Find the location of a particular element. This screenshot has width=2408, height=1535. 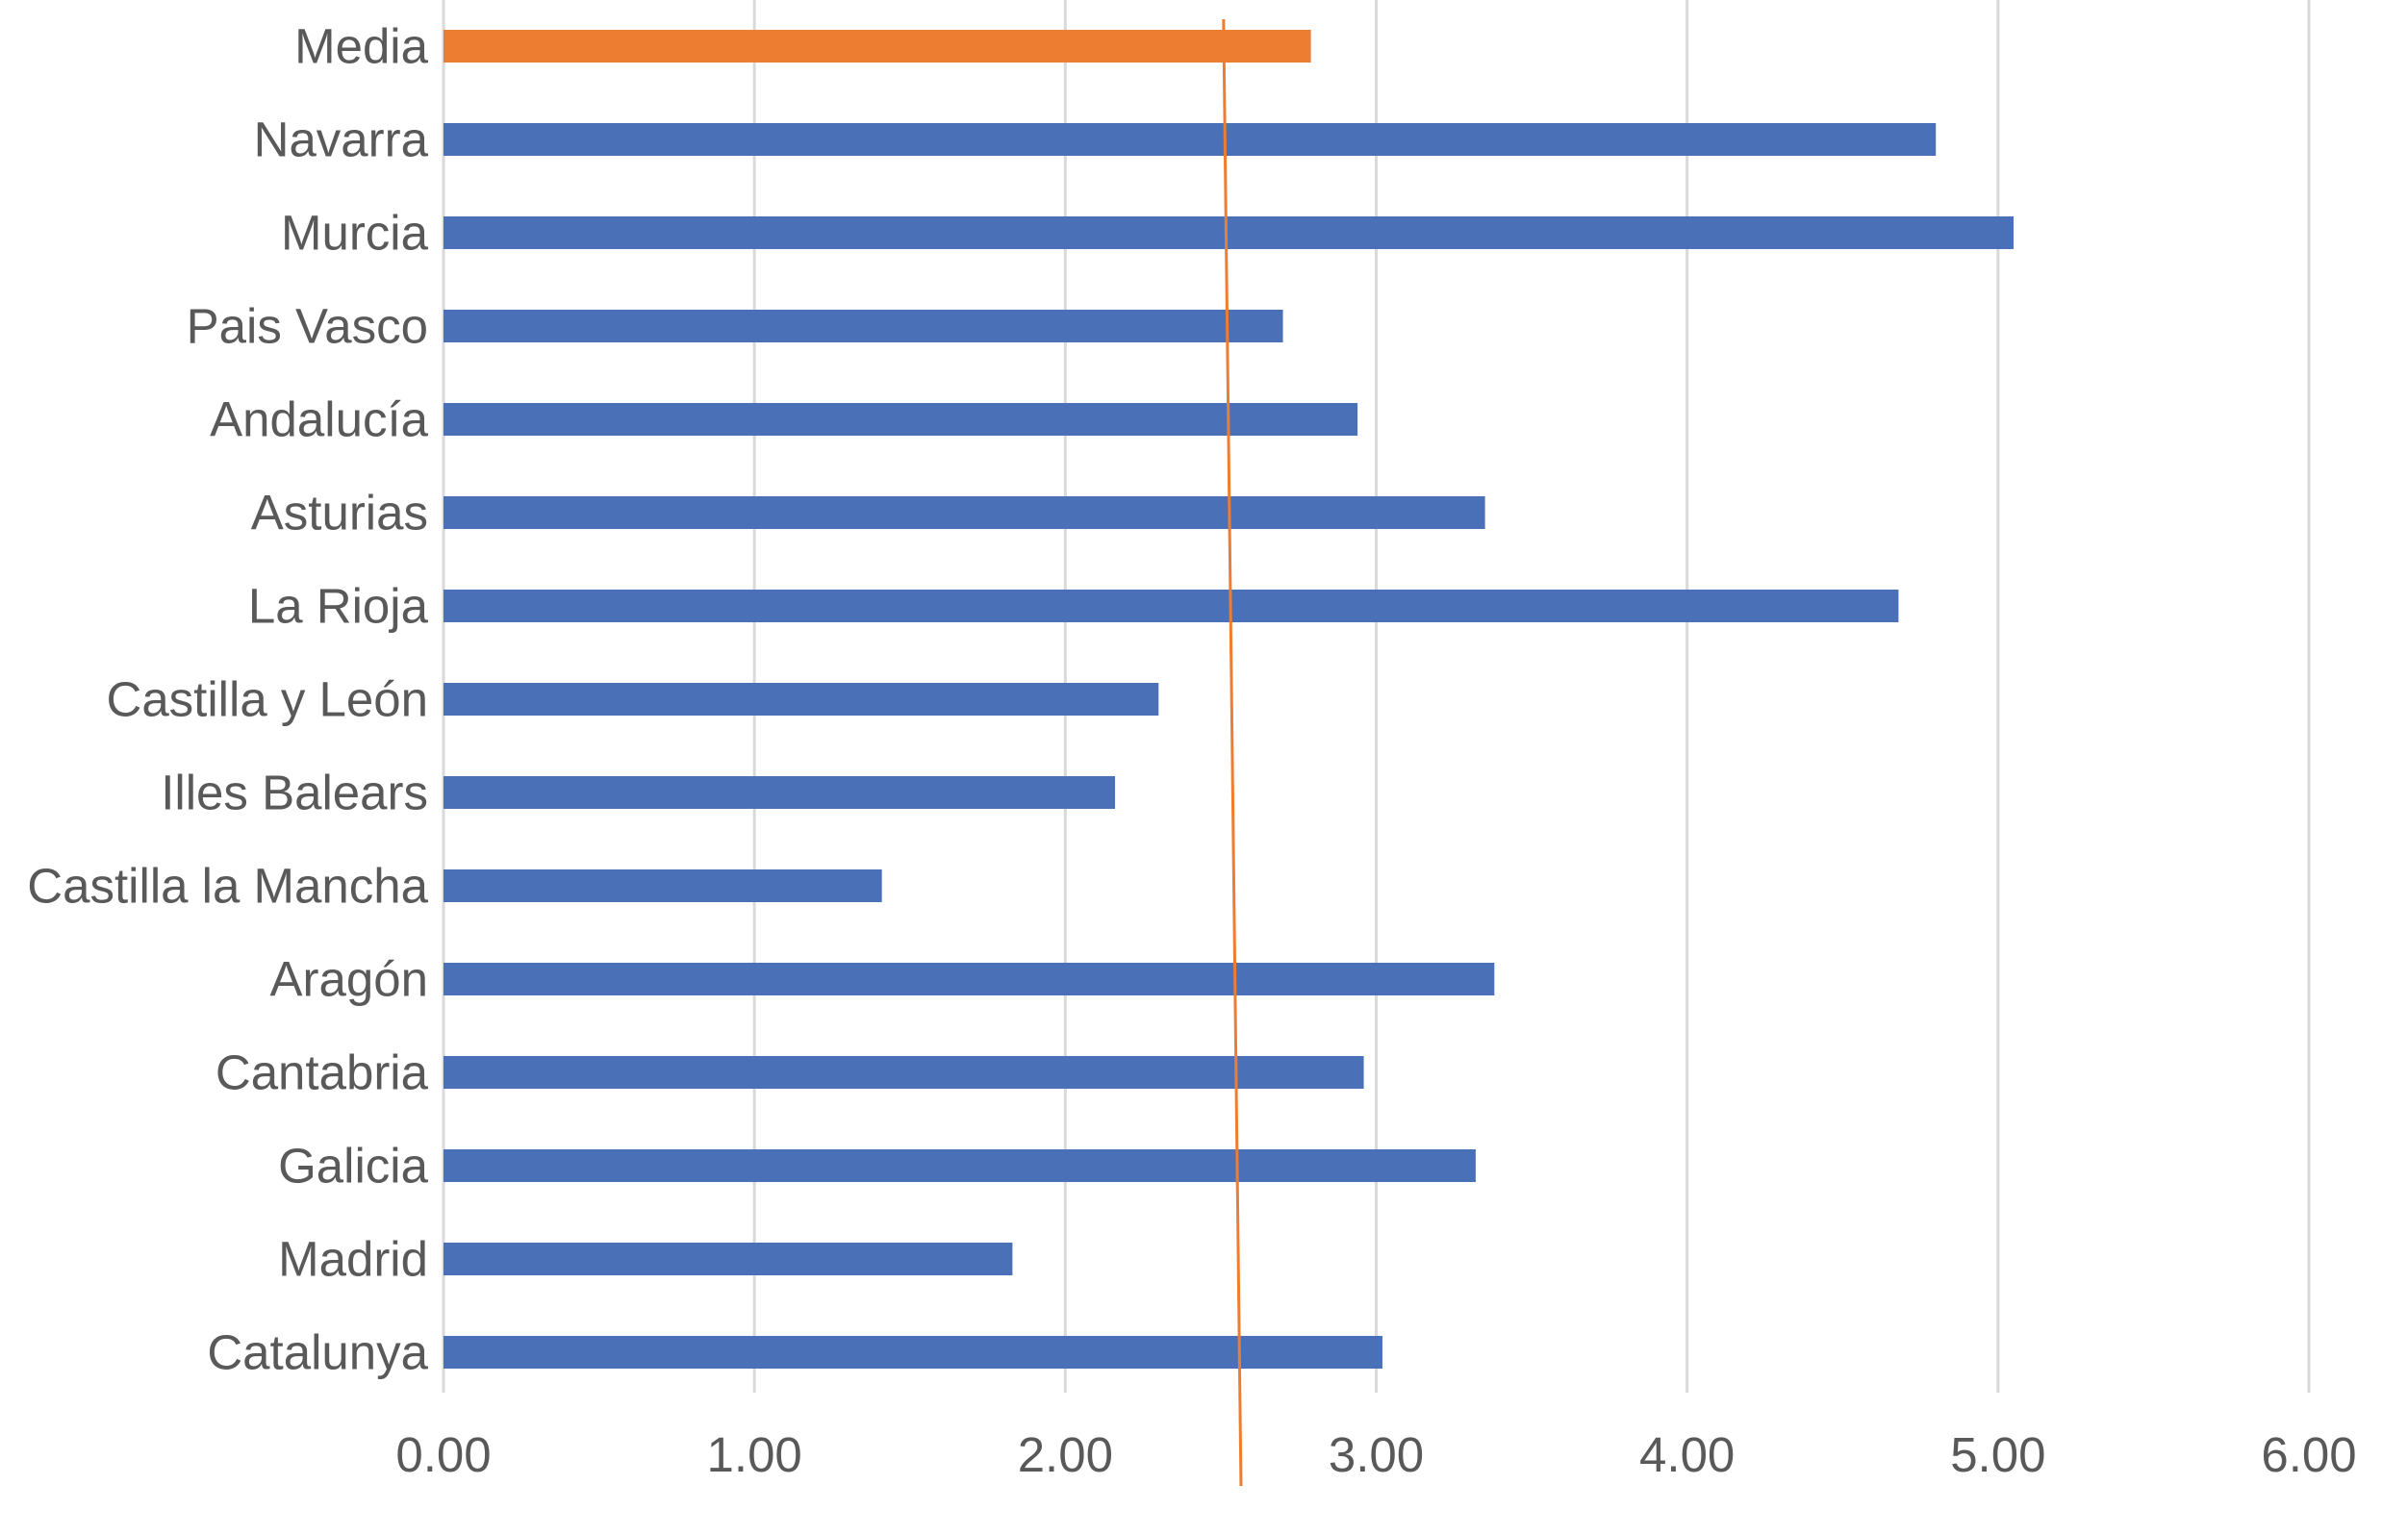

category-label-10: Aragón is located at coordinates (349, 979).